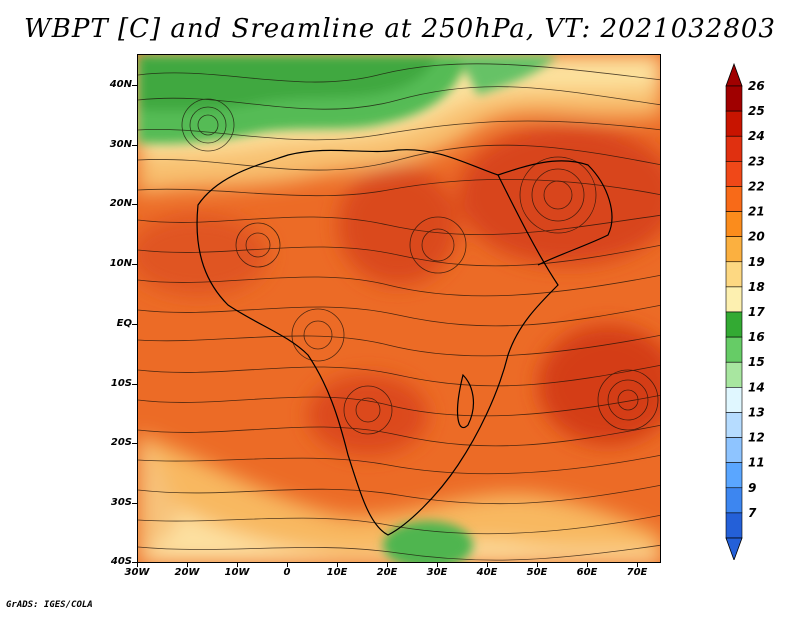 This screenshot has width=800, height=618. What do you see at coordinates (437, 572) in the screenshot?
I see `lon-label: 30E` at bounding box center [437, 572].